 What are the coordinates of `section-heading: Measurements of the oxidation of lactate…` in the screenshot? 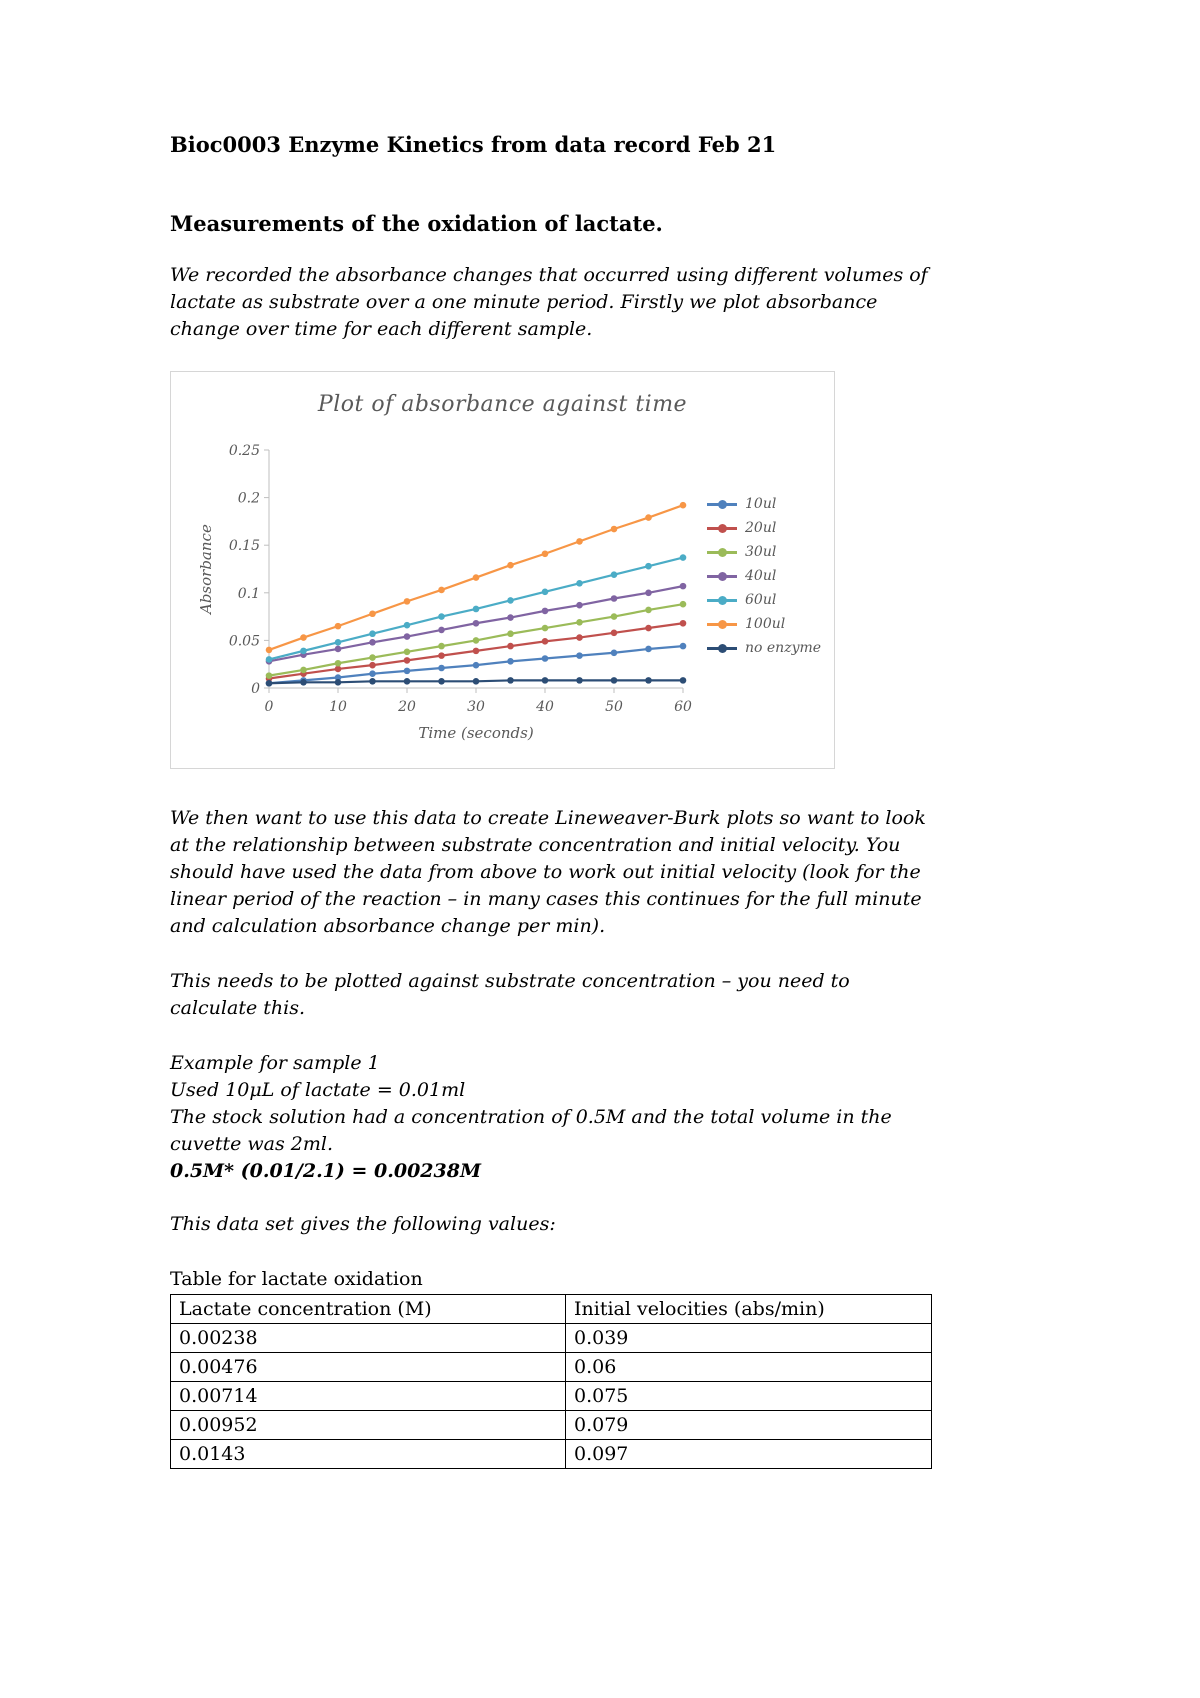 It's located at (416, 223).